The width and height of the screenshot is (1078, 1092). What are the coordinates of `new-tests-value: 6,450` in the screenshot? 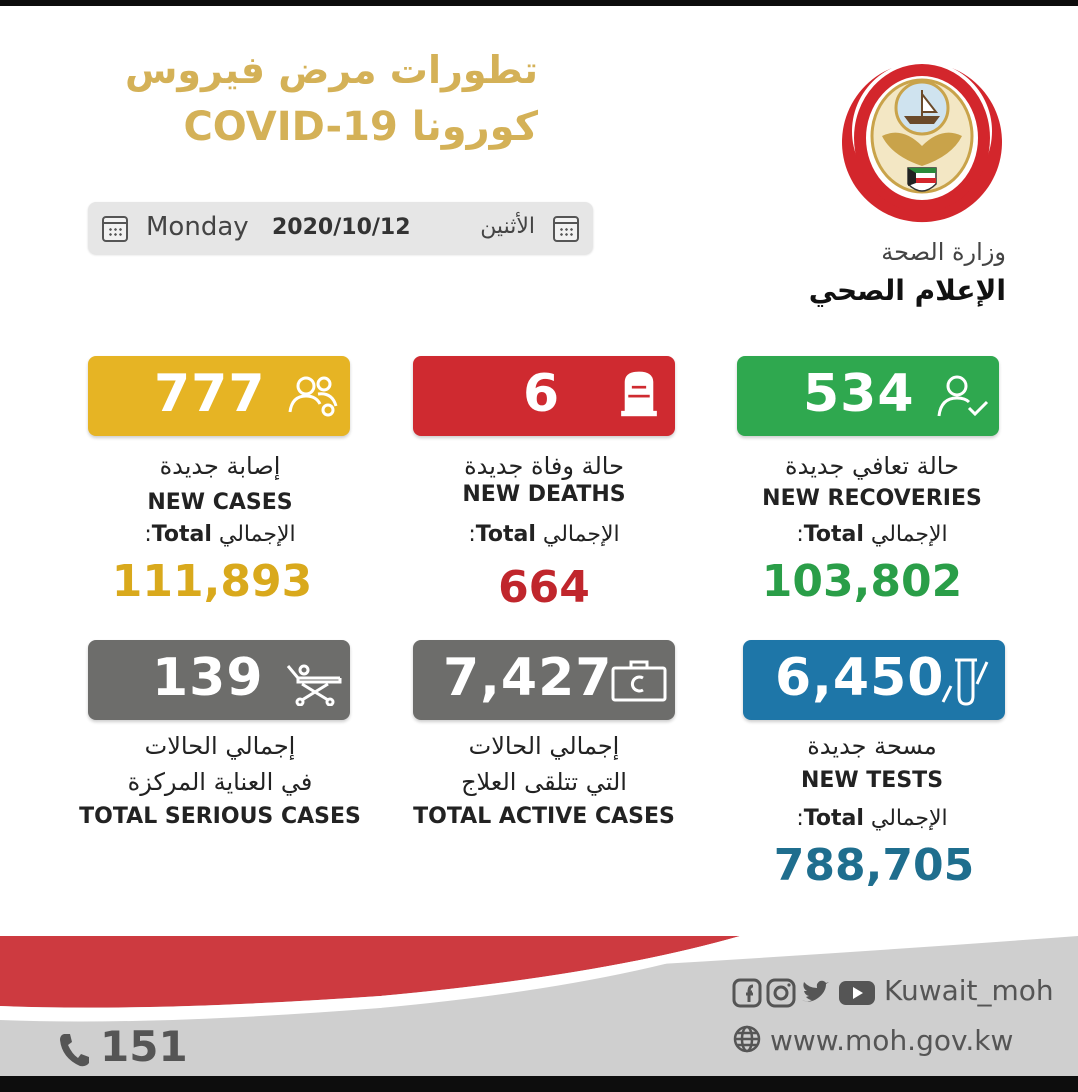 It's located at (860, 678).